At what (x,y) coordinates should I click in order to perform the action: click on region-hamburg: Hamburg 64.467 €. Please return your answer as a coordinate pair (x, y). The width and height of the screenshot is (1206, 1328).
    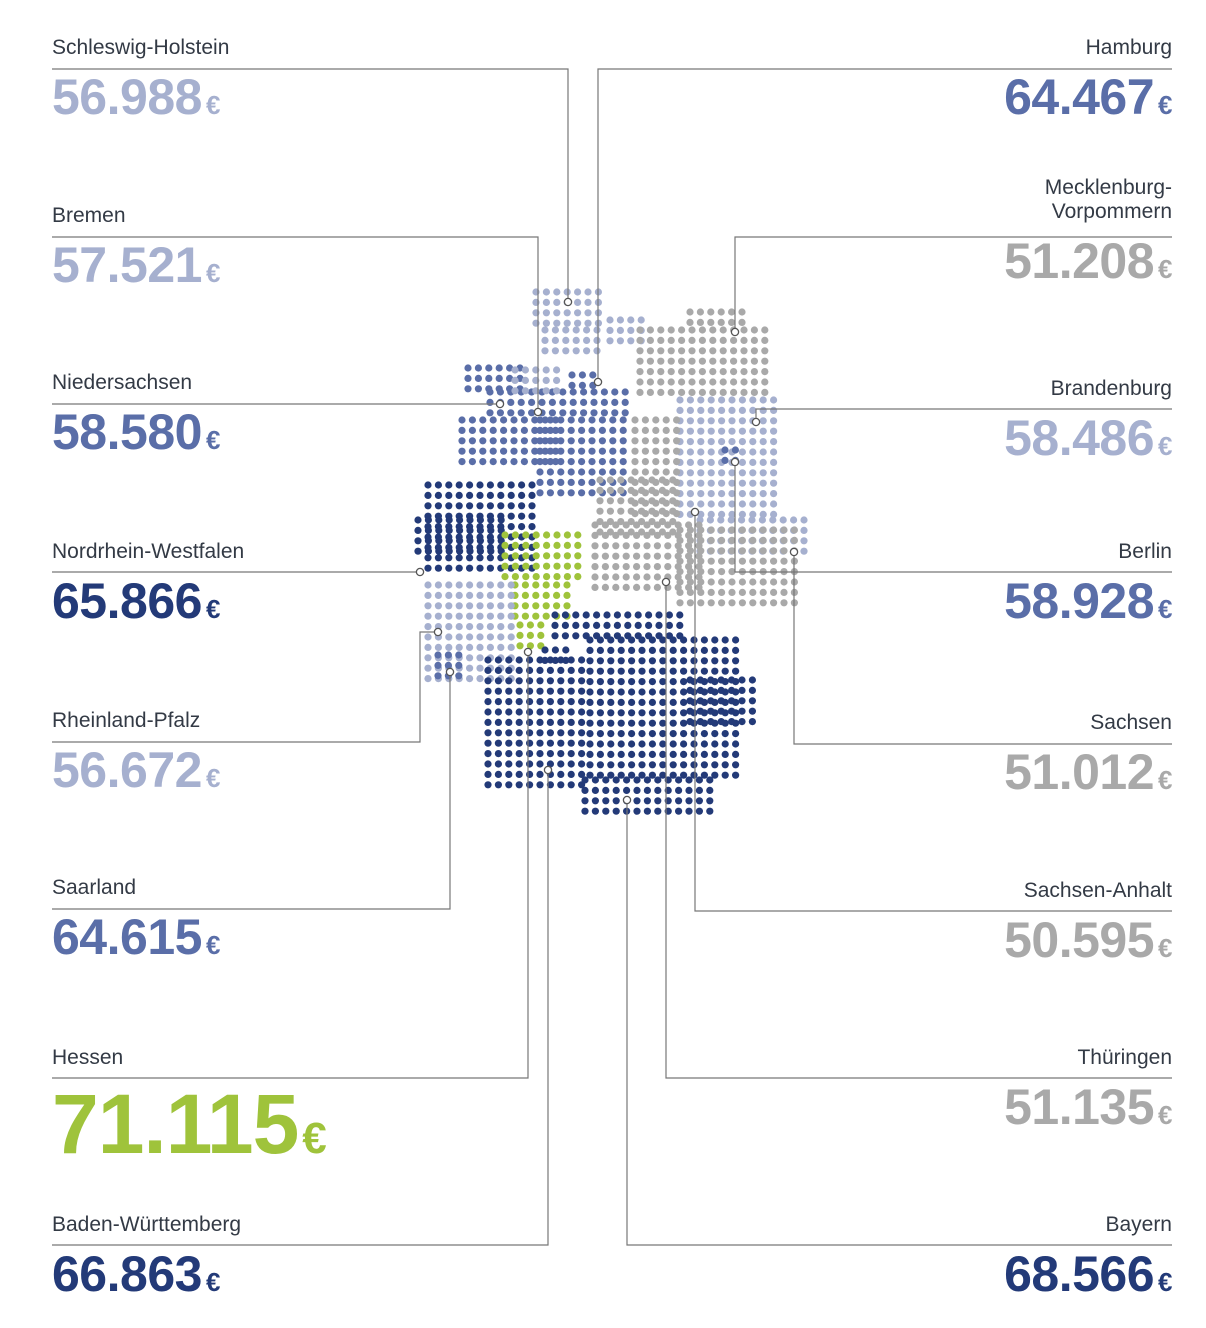
    Looking at the image, I should click on (1088, 84).